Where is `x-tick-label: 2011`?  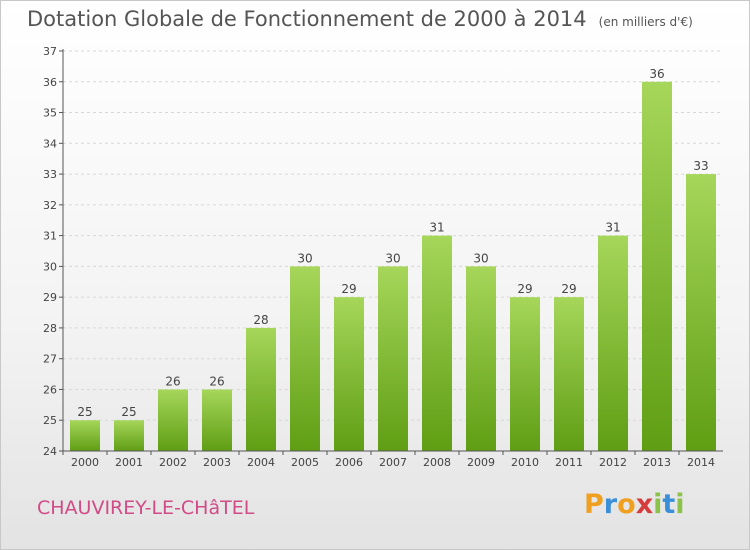 x-tick-label: 2011 is located at coordinates (569, 462).